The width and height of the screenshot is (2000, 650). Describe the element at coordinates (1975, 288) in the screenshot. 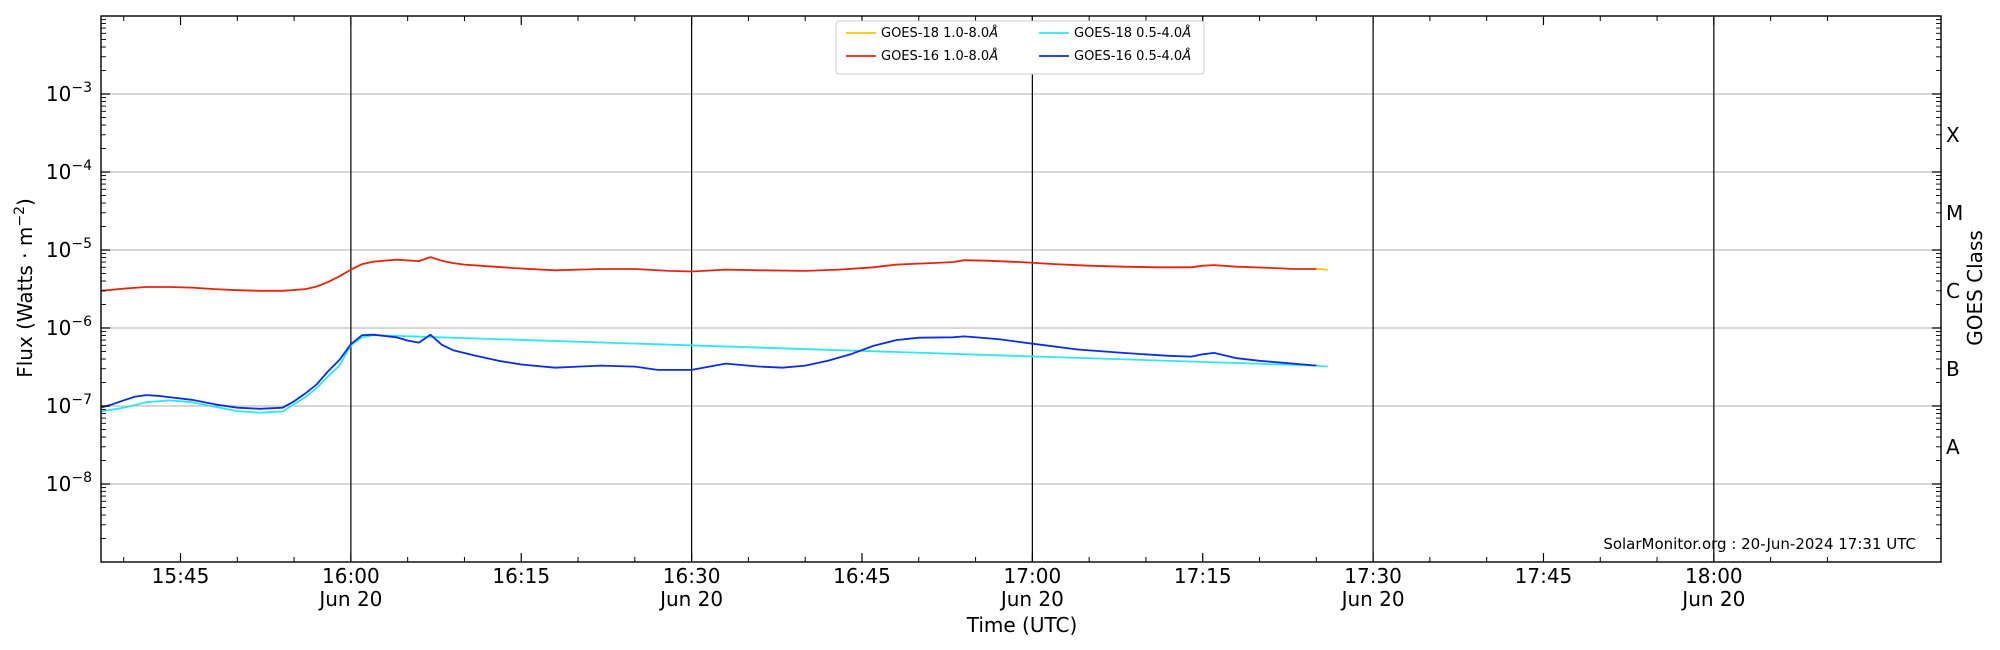

I see `goes-class-axis-title: GOES Class` at that location.